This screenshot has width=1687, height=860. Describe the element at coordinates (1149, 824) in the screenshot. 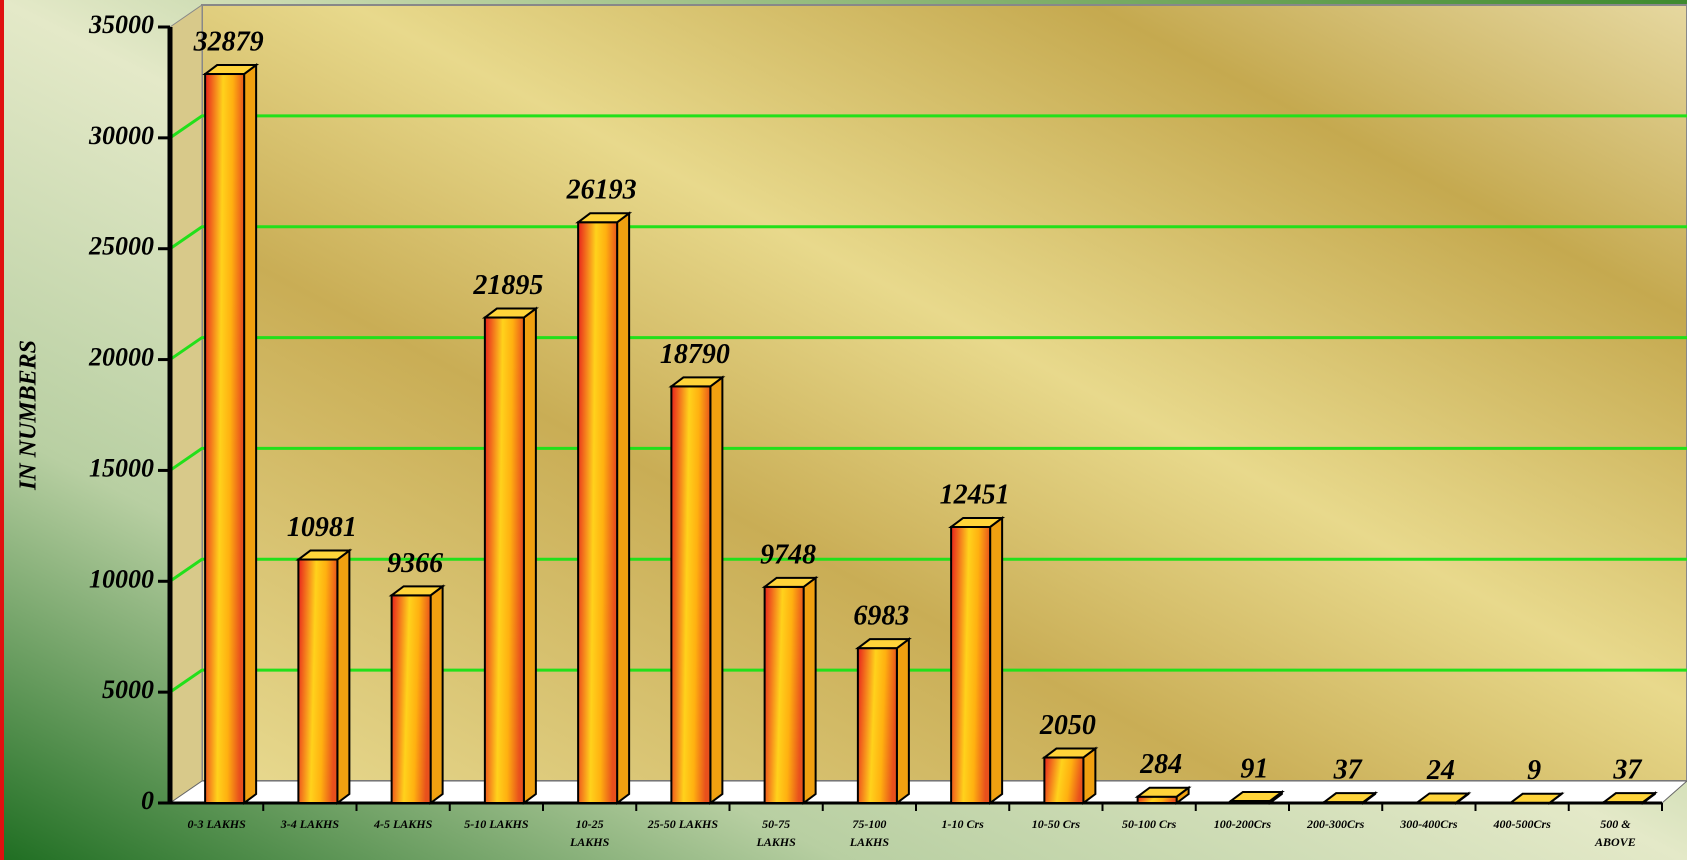

I see `x-tick-label: 50-100 Crs` at that location.